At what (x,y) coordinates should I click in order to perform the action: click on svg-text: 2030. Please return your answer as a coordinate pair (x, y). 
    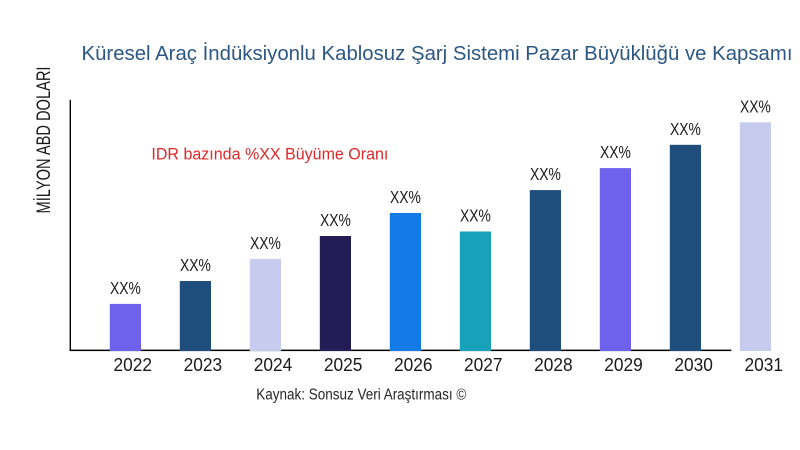
    Looking at the image, I should click on (693, 364).